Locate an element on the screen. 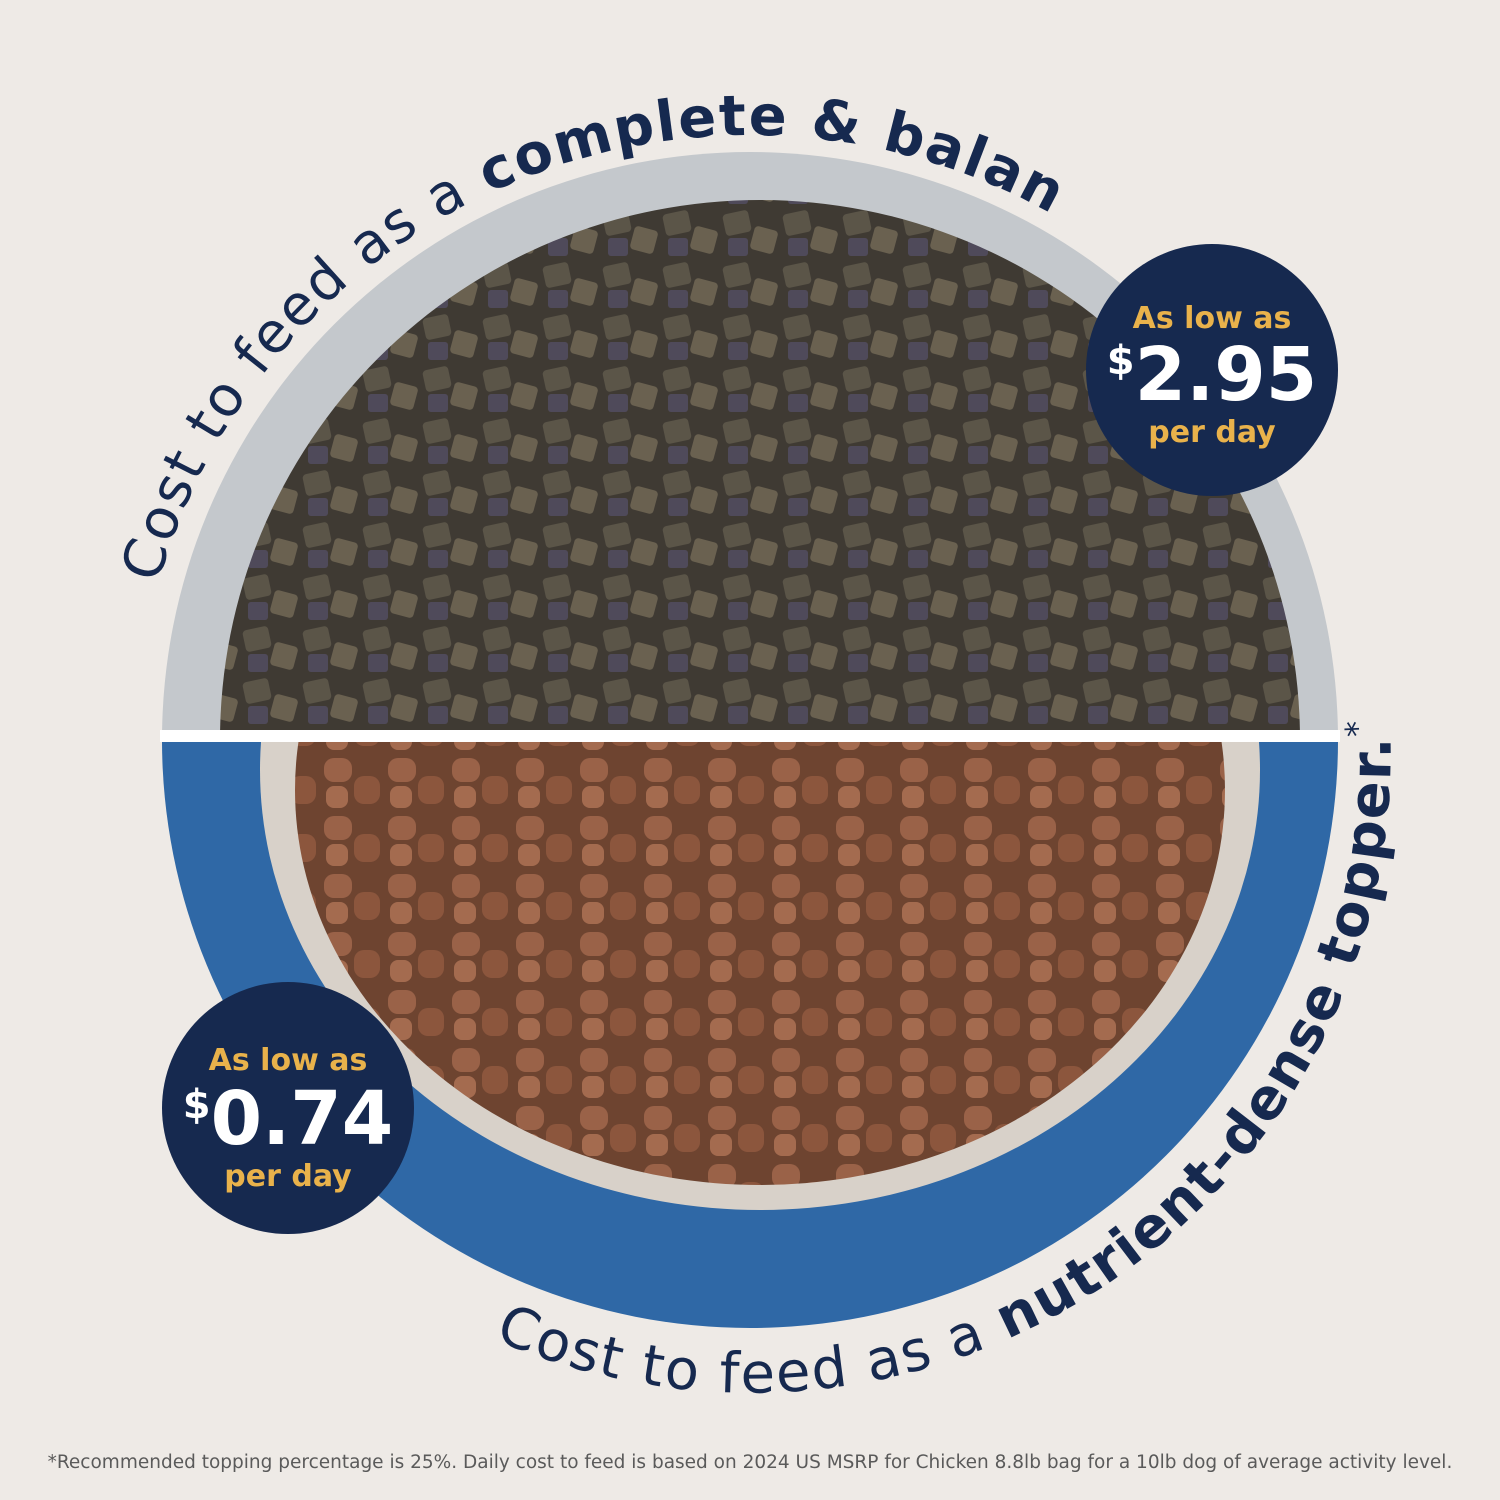 The height and width of the screenshot is (1500, 1500). badge-price-value: 0.74 is located at coordinates (302, 1119).